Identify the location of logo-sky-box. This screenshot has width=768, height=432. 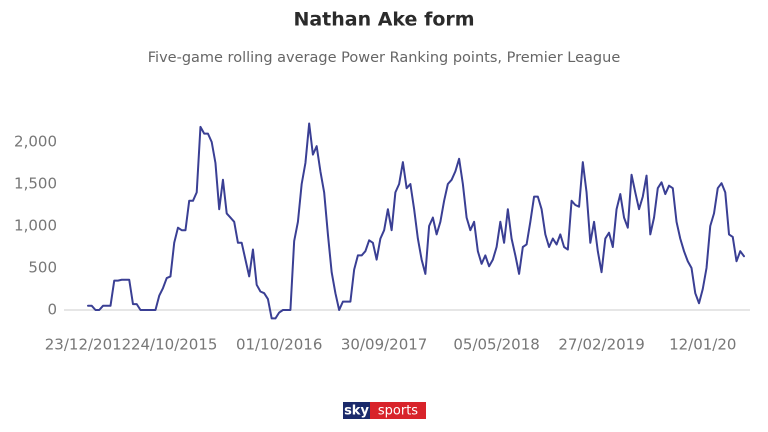
(356, 410).